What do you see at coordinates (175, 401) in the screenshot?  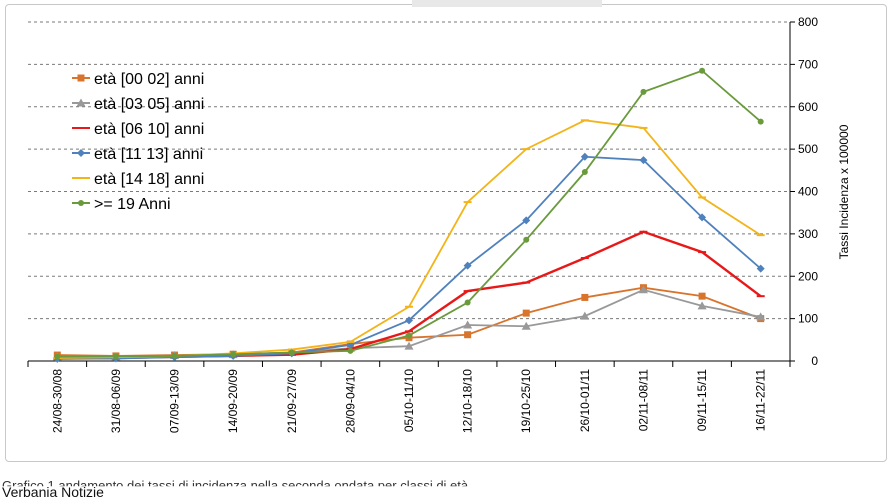 I see `x-tick-label: 07/09-13/09` at bounding box center [175, 401].